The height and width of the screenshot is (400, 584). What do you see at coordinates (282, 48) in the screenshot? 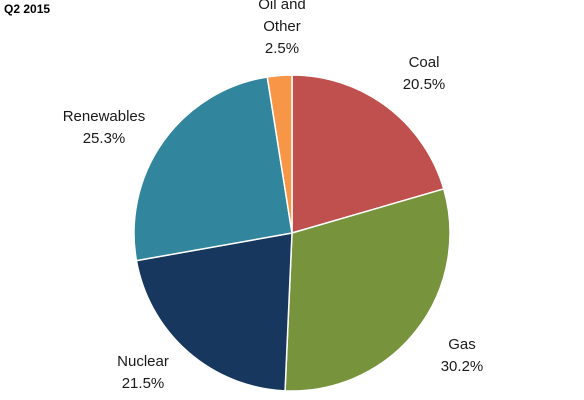
I see `slice-value-text: 2.5%` at bounding box center [282, 48].